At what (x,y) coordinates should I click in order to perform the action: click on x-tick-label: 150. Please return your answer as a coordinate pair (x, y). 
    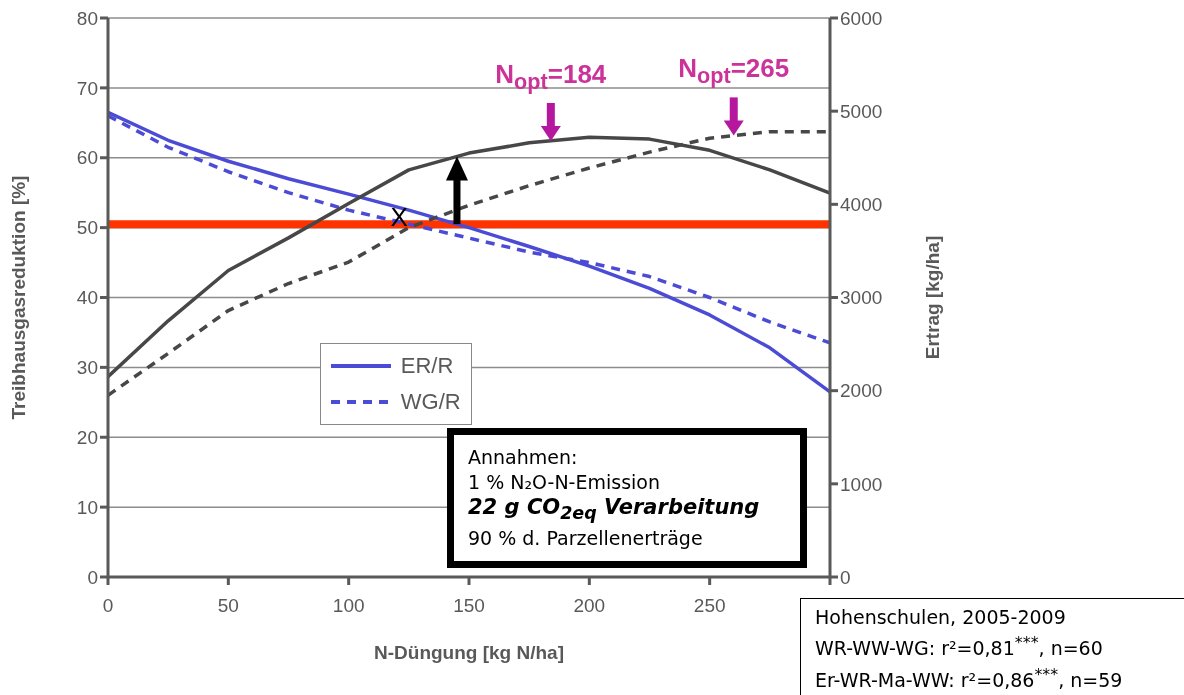
    Looking at the image, I should click on (469, 606).